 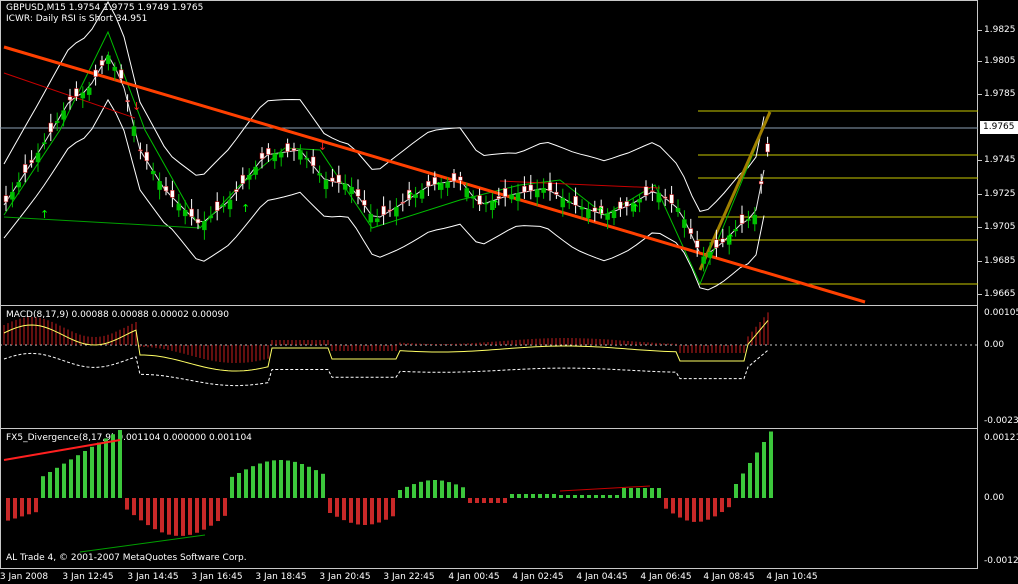 What do you see at coordinates (666, 577) in the screenshot?
I see `time-tick: 4 Jan 06:45` at bounding box center [666, 577].